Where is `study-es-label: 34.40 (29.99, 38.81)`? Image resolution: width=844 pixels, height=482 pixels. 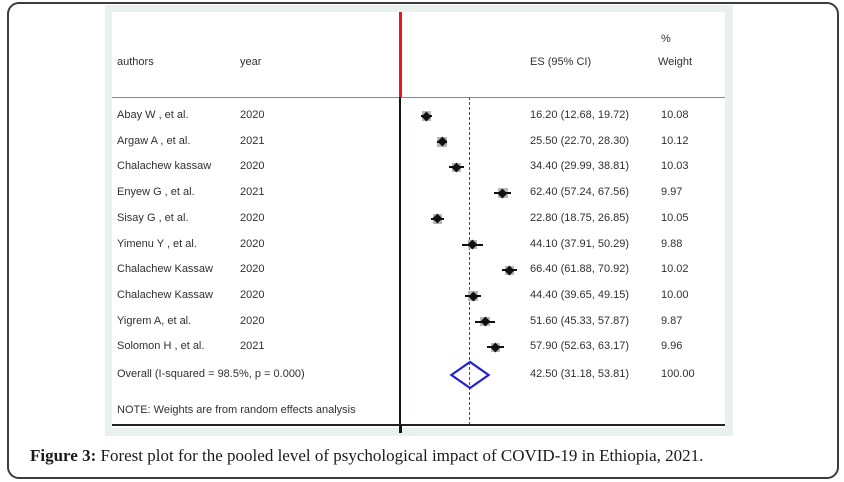
study-es-label: 34.40 (29.99, 38.81) is located at coordinates (580, 166).